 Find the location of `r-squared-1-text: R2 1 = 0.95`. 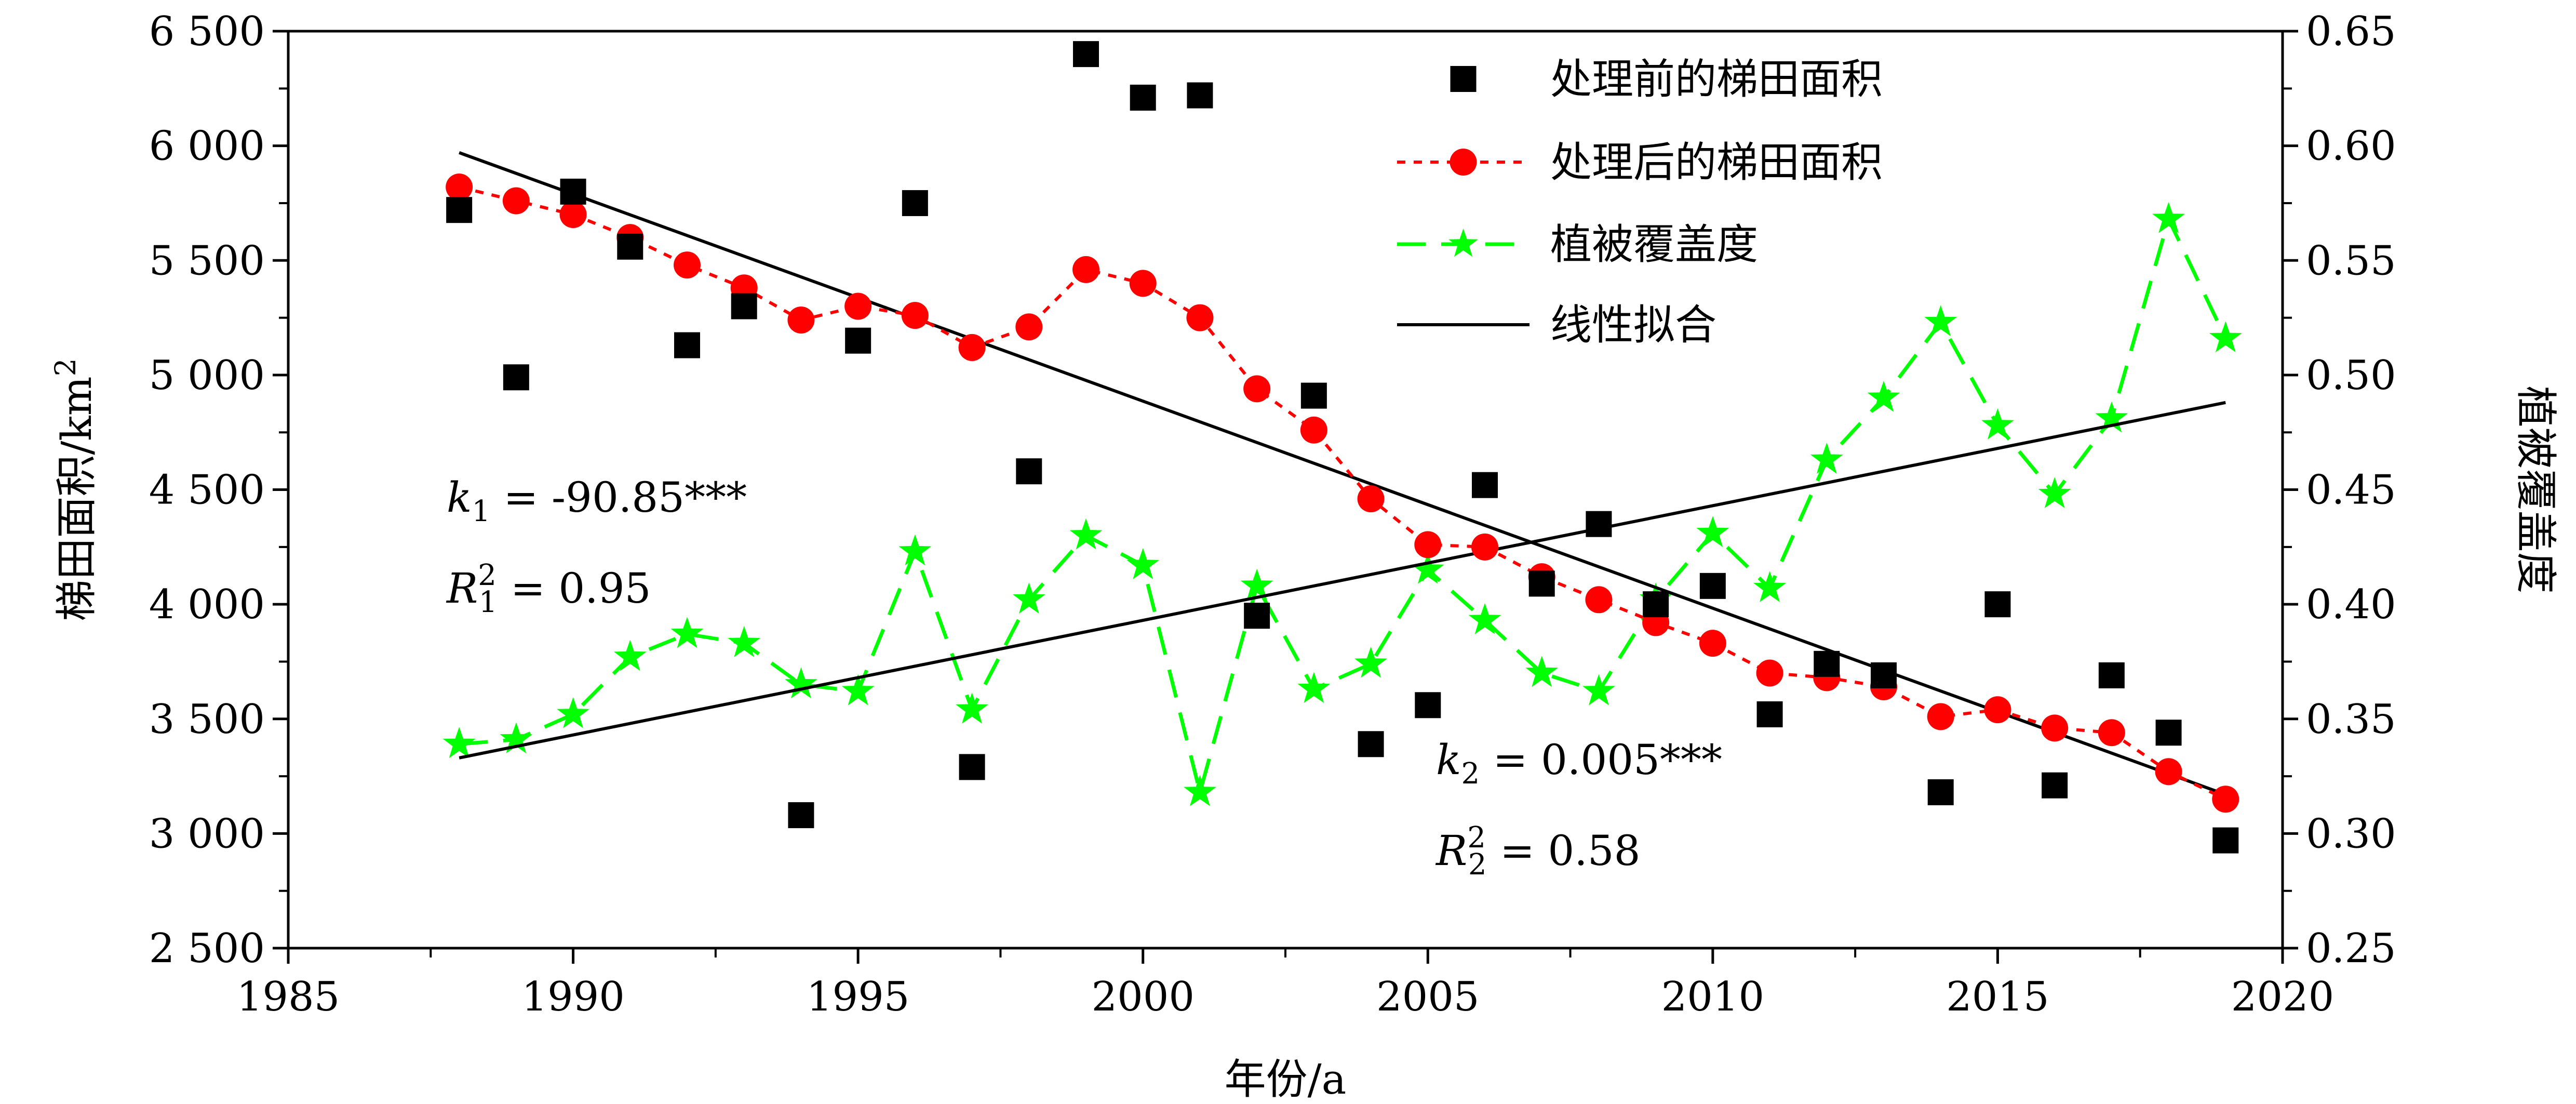

r-squared-1-text: R2 1 = 0.95 is located at coordinates (549, 589).